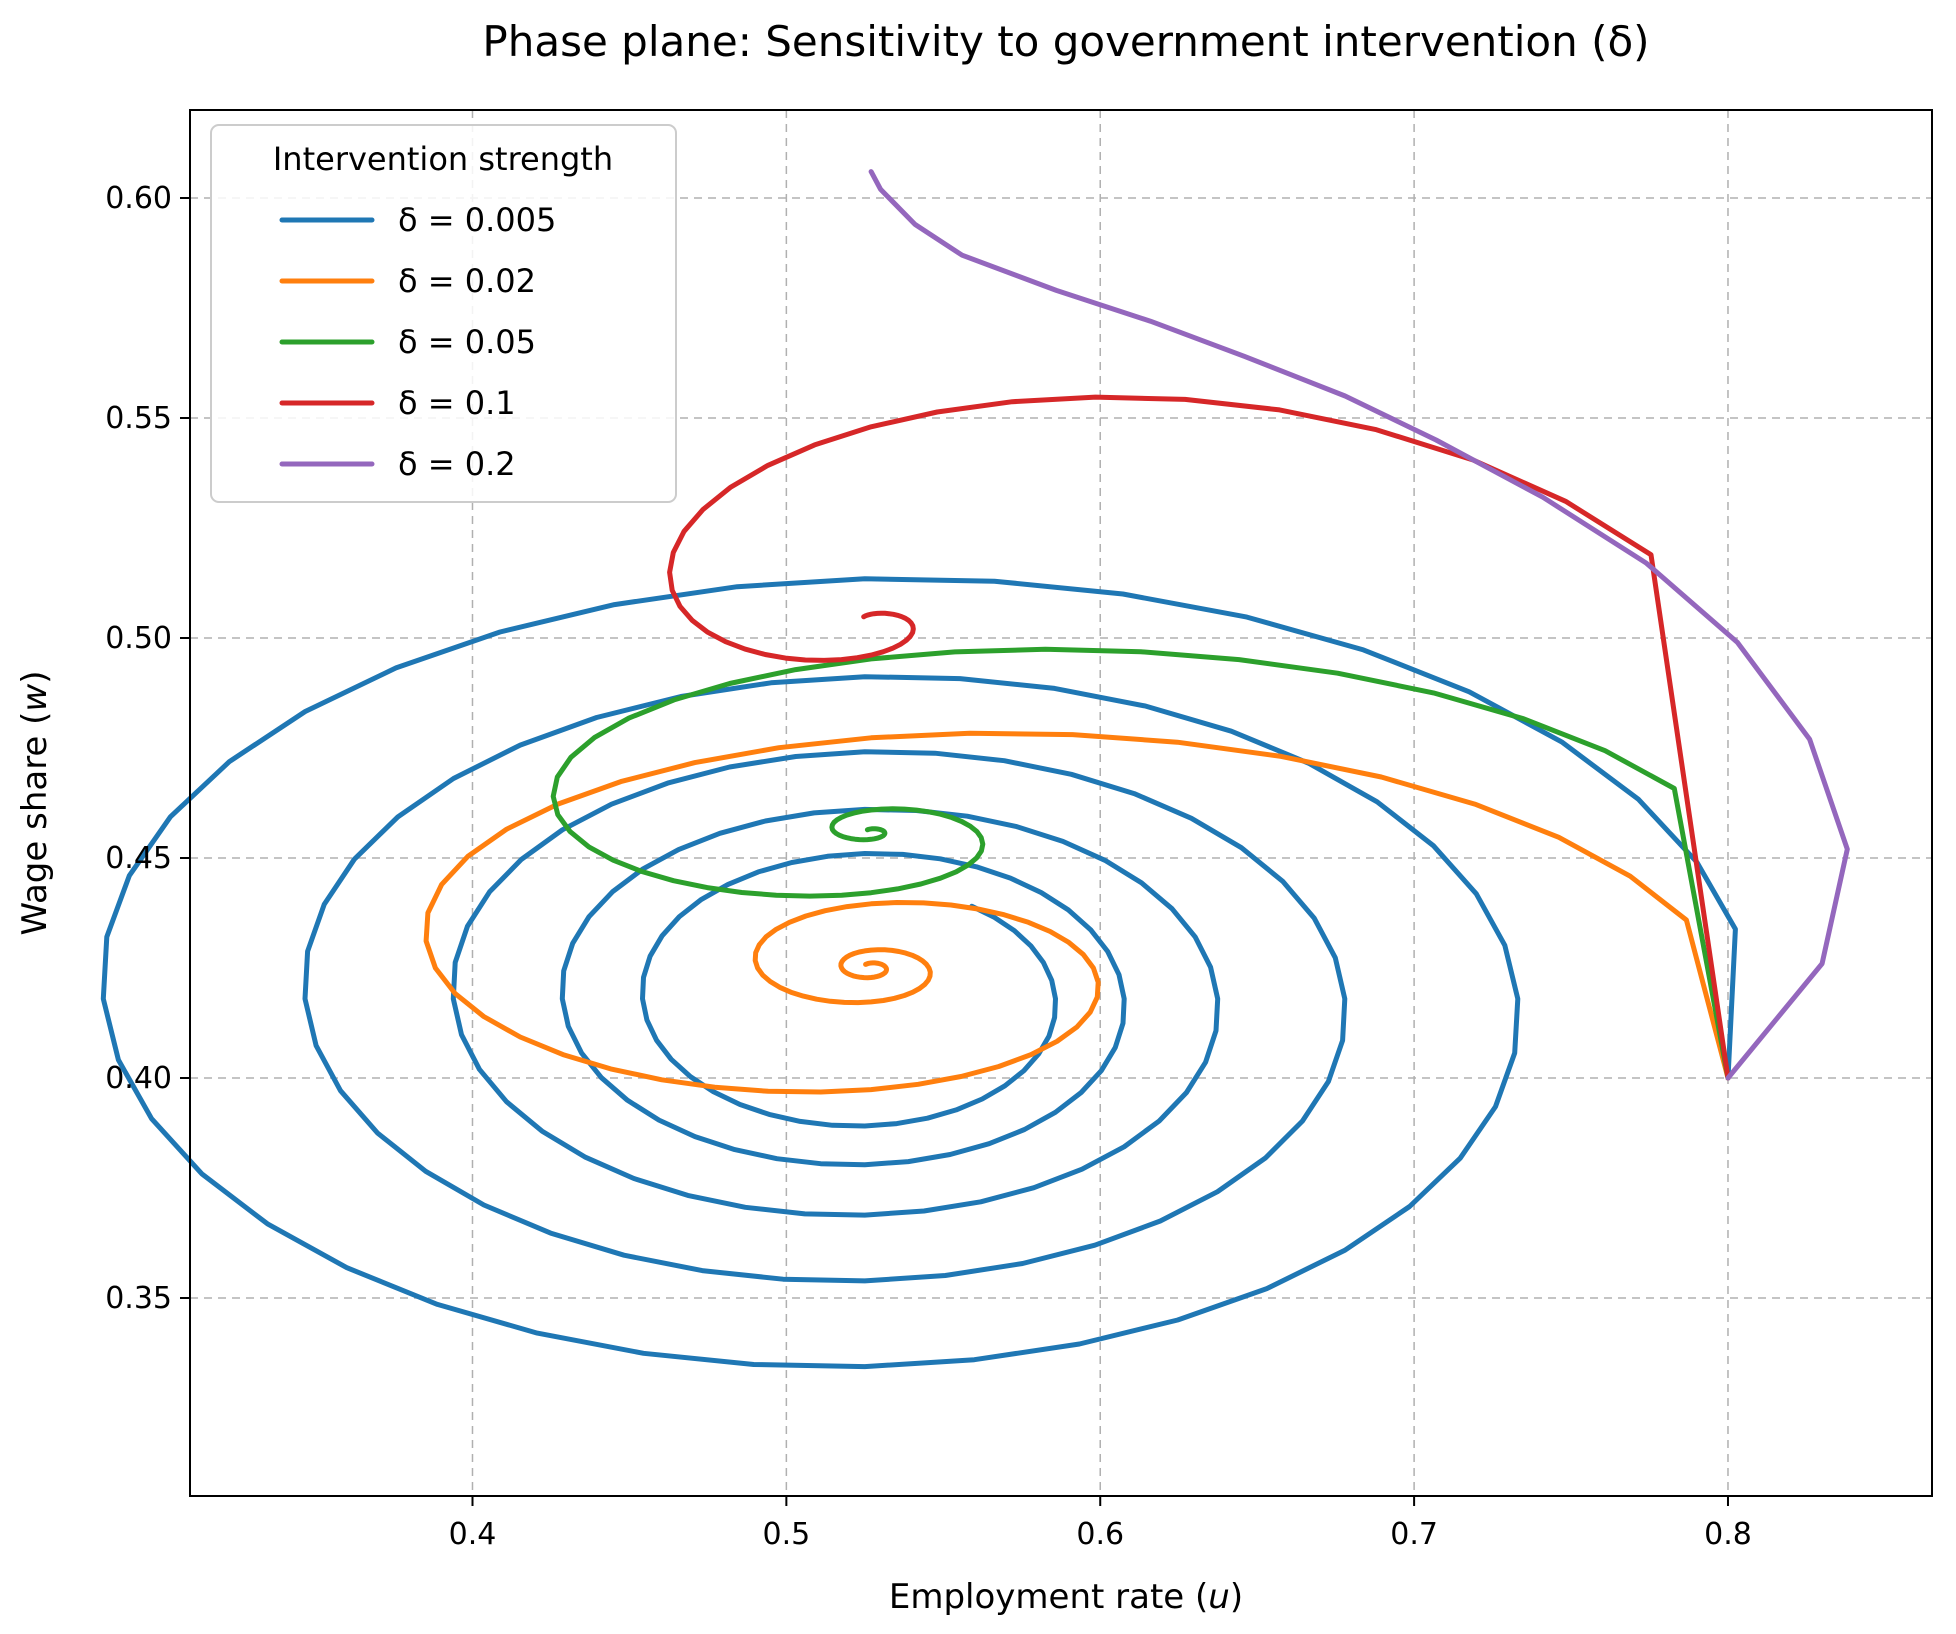 Image resolution: width=1956 pixels, height=1634 pixels. Describe the element at coordinates (477, 220) in the screenshot. I see `legend-label-1: δ = 0.005` at that location.